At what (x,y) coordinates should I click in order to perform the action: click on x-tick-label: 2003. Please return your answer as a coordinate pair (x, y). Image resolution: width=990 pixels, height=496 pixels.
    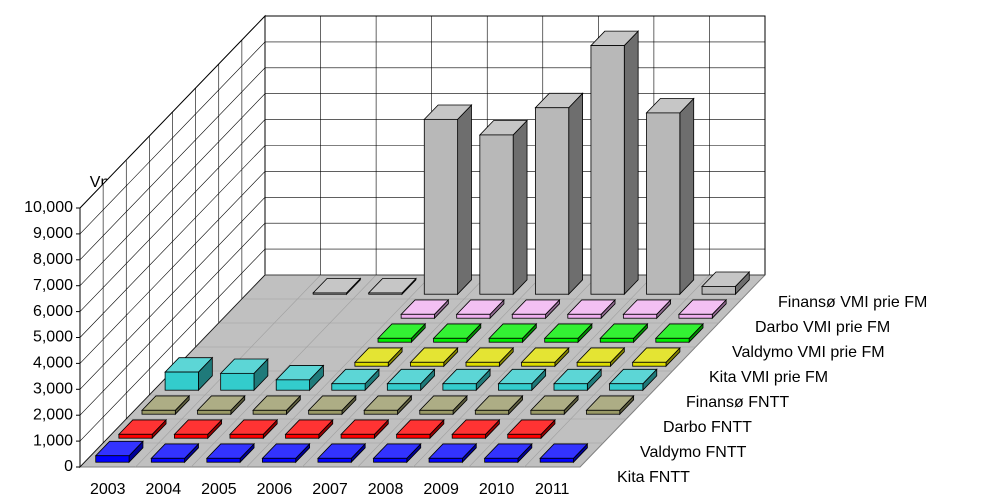
    Looking at the image, I should click on (108, 488).